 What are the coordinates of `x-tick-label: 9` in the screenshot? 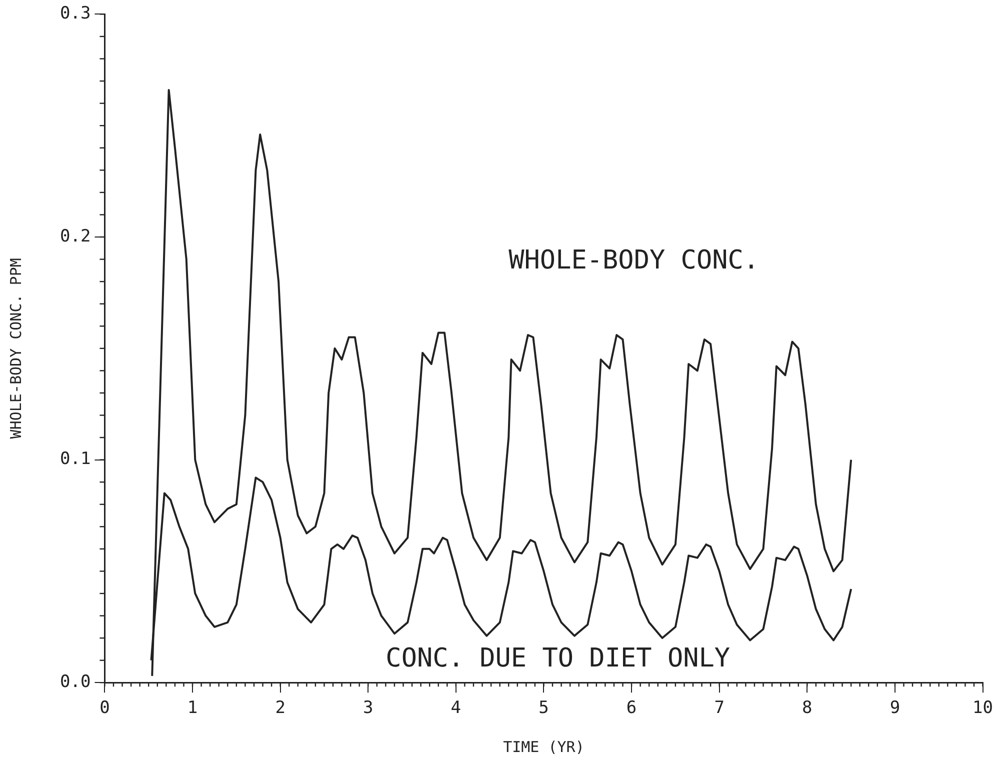 It's located at (895, 708).